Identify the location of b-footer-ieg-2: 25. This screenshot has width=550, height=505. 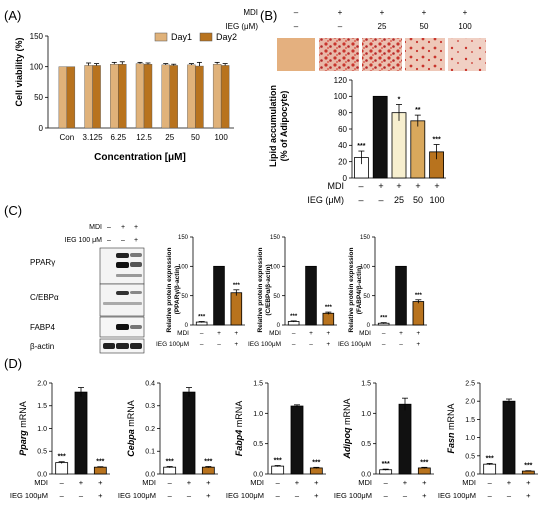
(399, 200).